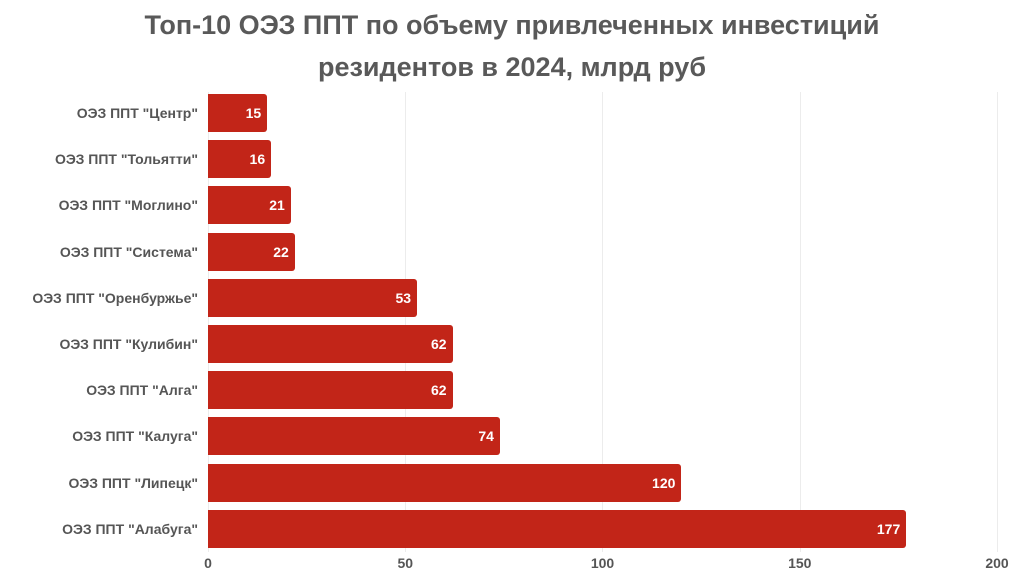  Describe the element at coordinates (115, 297) in the screenshot. I see `category-label: ОЭЗ ППТ "Оренбуржье"` at that location.